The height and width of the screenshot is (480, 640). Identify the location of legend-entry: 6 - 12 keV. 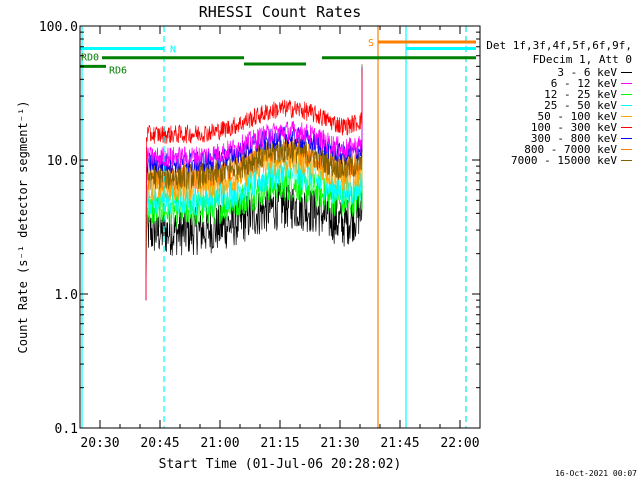
(556, 83).